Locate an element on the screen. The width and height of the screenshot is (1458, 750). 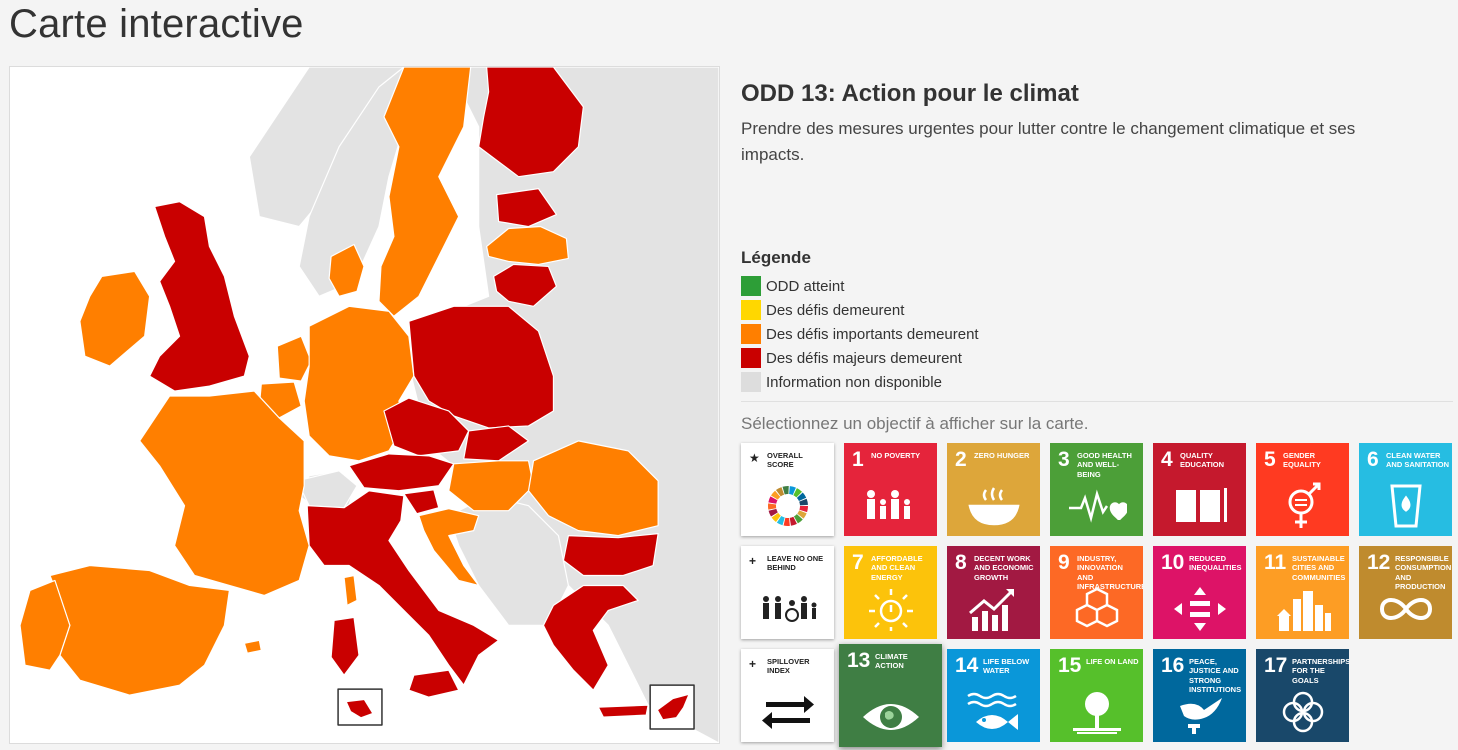
country-switzerland is located at coordinates (327, 489).